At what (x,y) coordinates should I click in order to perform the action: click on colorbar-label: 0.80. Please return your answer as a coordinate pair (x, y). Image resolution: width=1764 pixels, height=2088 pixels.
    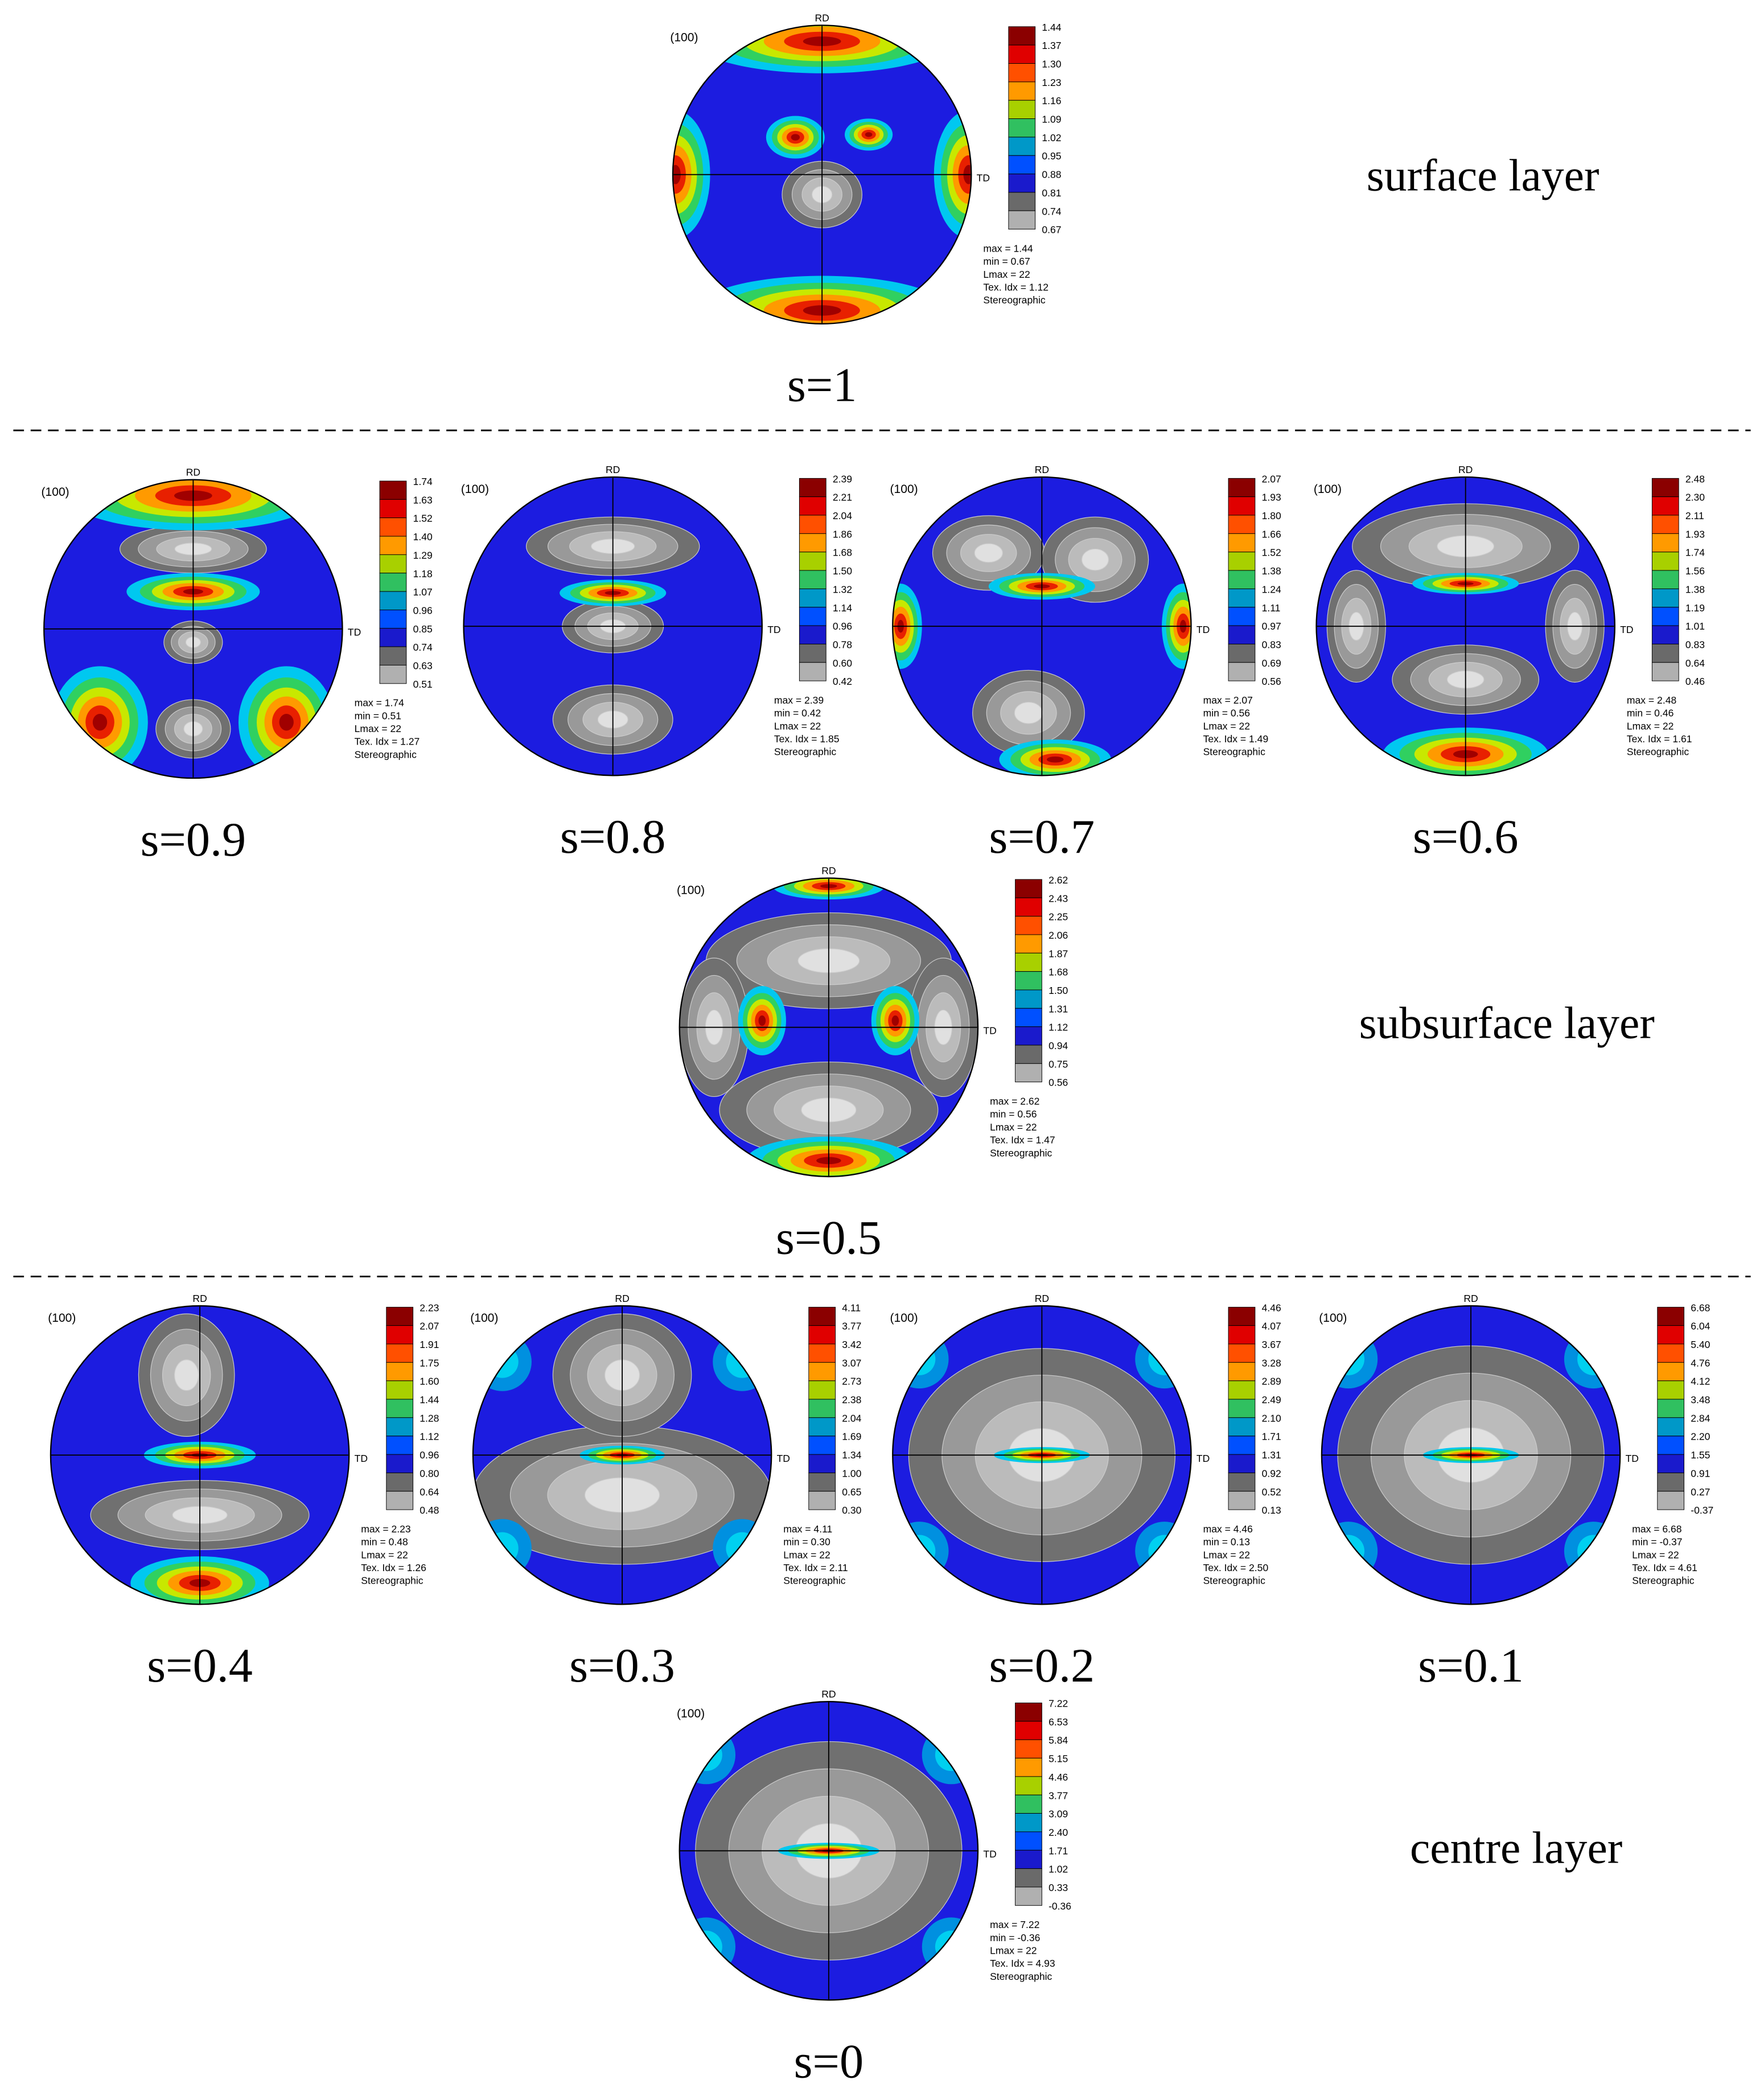
    Looking at the image, I should click on (429, 1473).